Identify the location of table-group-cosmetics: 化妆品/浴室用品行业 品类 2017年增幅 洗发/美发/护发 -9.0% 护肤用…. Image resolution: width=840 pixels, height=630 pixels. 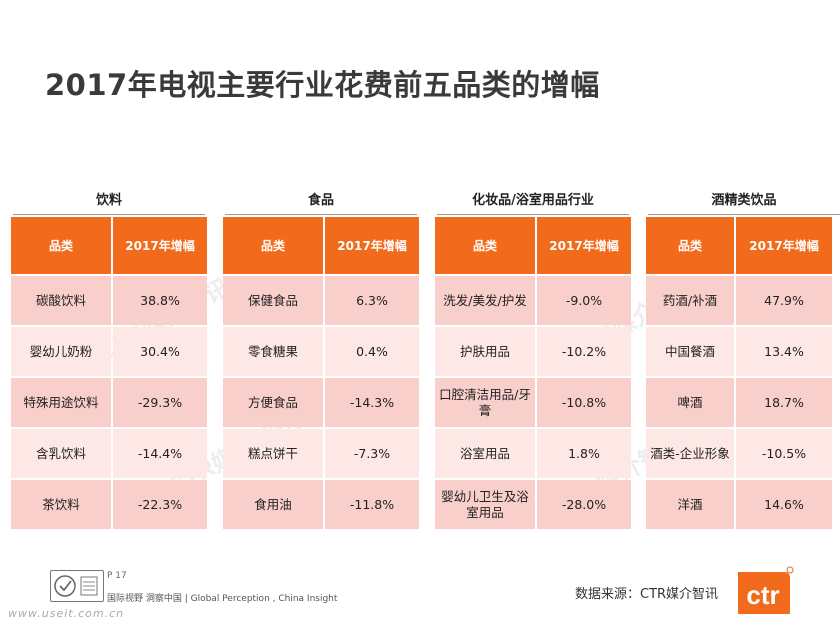
(533, 361).